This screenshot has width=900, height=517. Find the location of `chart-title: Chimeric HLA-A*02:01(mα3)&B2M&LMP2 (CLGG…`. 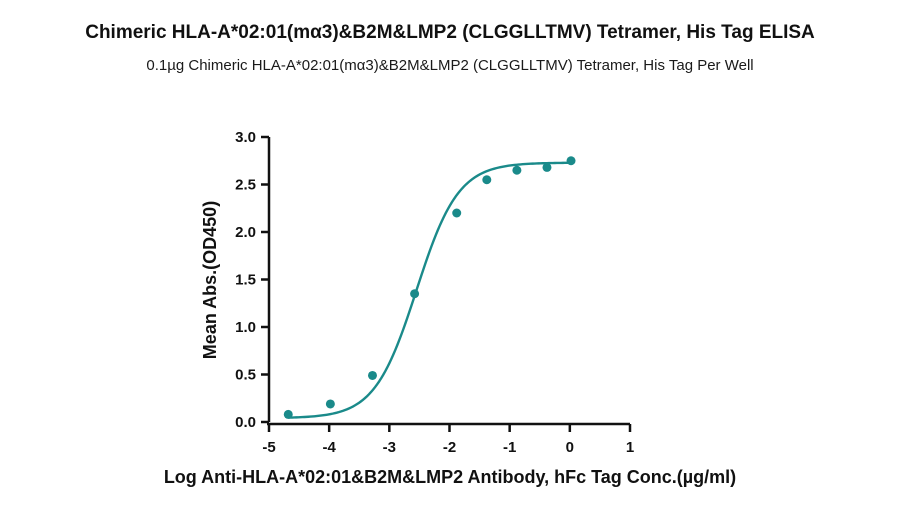

chart-title: Chimeric HLA-A*02:01(mα3)&B2M&LMP2 (CLGG… is located at coordinates (450, 32).